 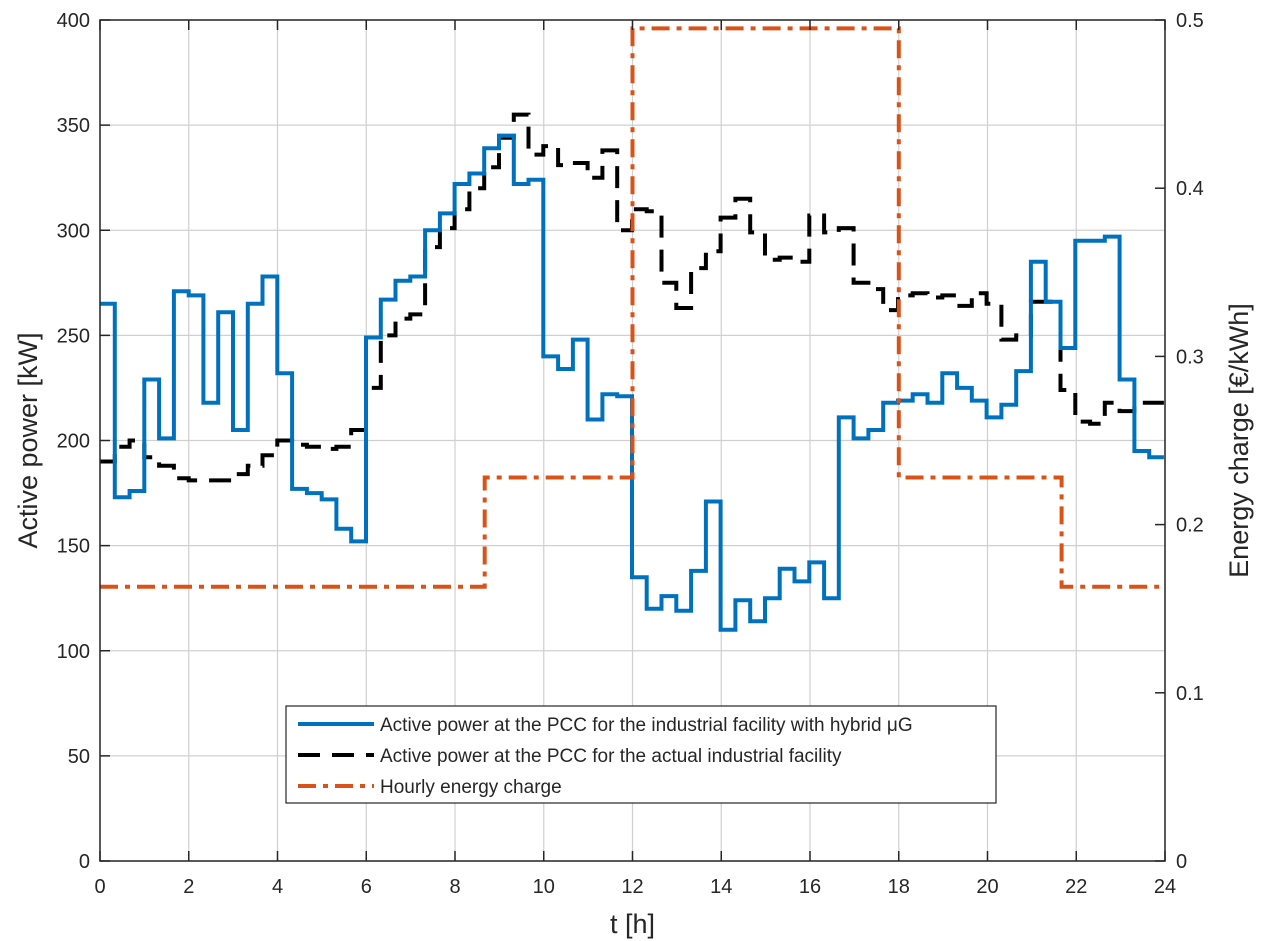 I want to click on x-axis-label: t [h], so click(x=632, y=924).